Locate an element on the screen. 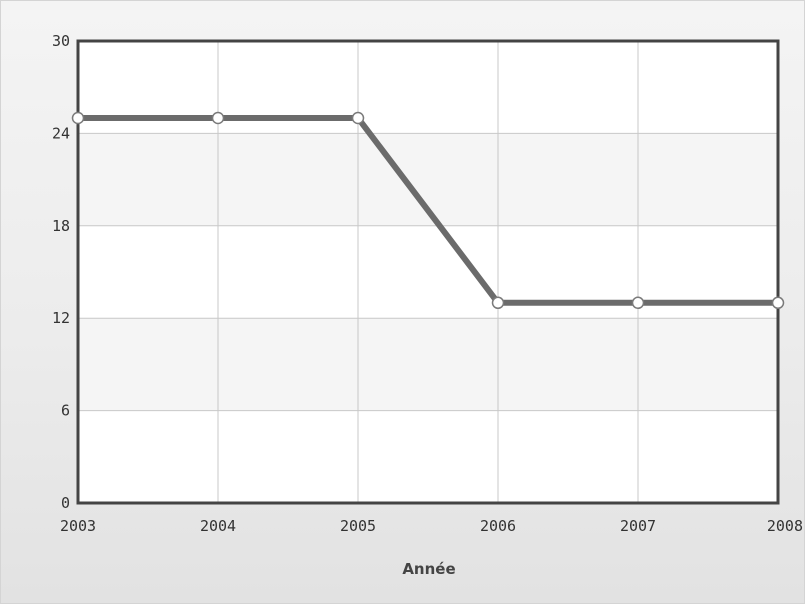 This screenshot has width=805, height=605. x-tick-label-2003: 2003 is located at coordinates (78, 526).